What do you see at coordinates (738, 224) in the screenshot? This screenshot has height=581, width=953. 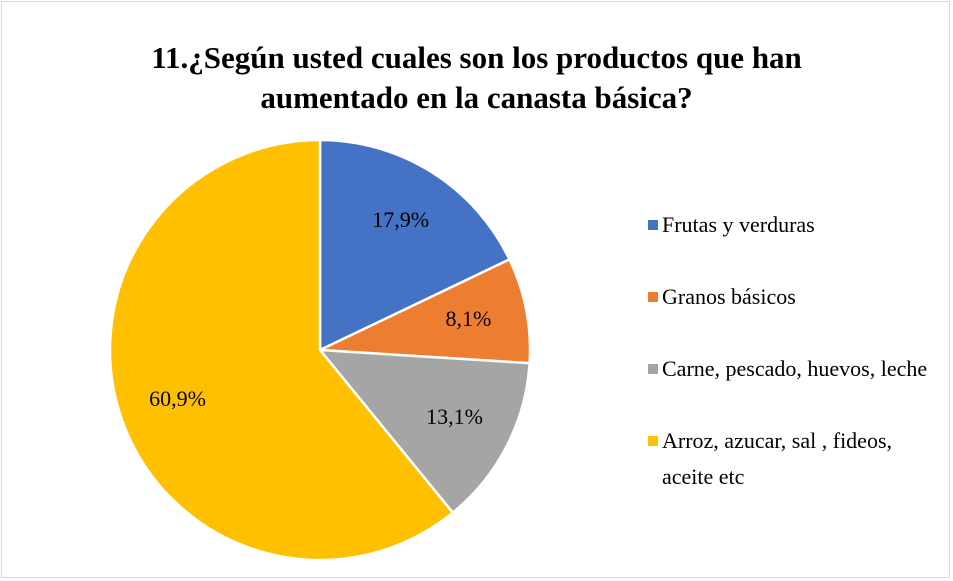 I see `legend-label: Frutas y verduras` at bounding box center [738, 224].